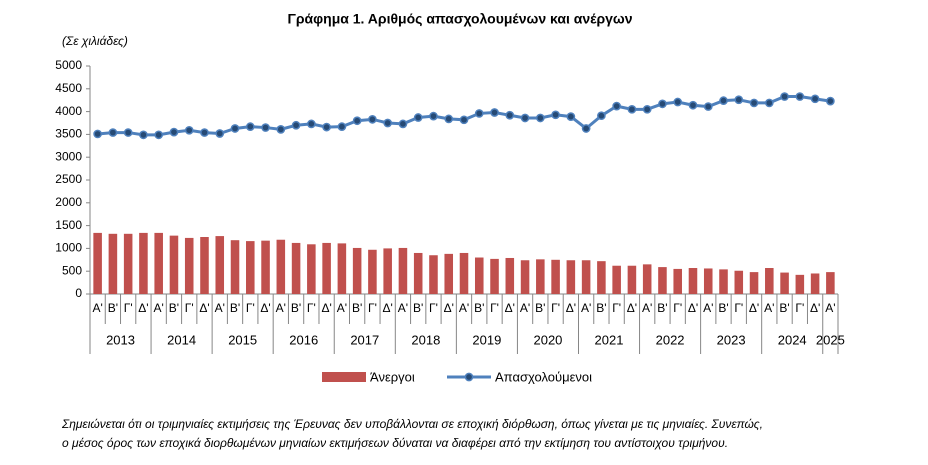  I want to click on year-label: 2019, so click(486, 339).